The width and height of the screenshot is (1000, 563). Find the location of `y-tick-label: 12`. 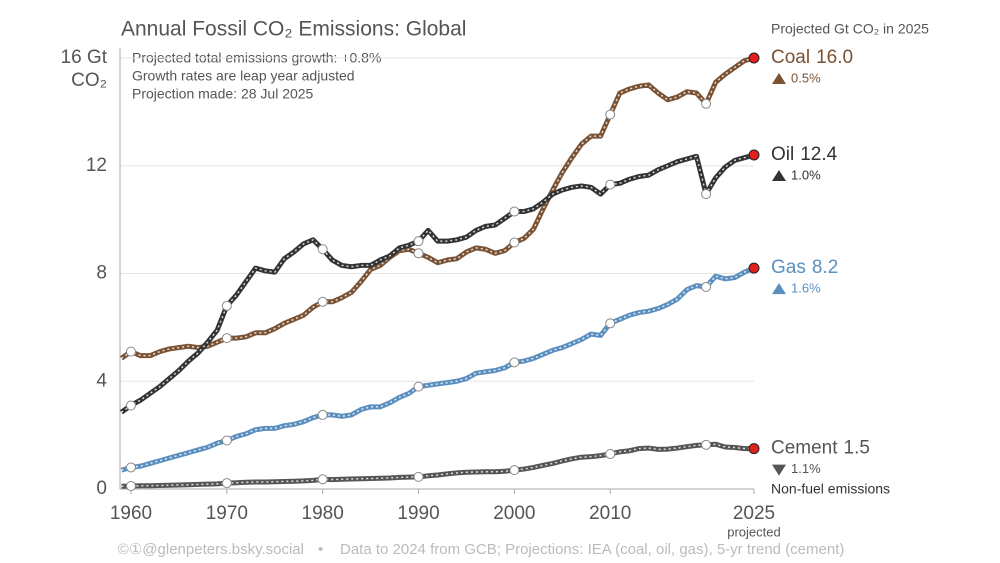

y-tick-label: 12 is located at coordinates (96, 165).